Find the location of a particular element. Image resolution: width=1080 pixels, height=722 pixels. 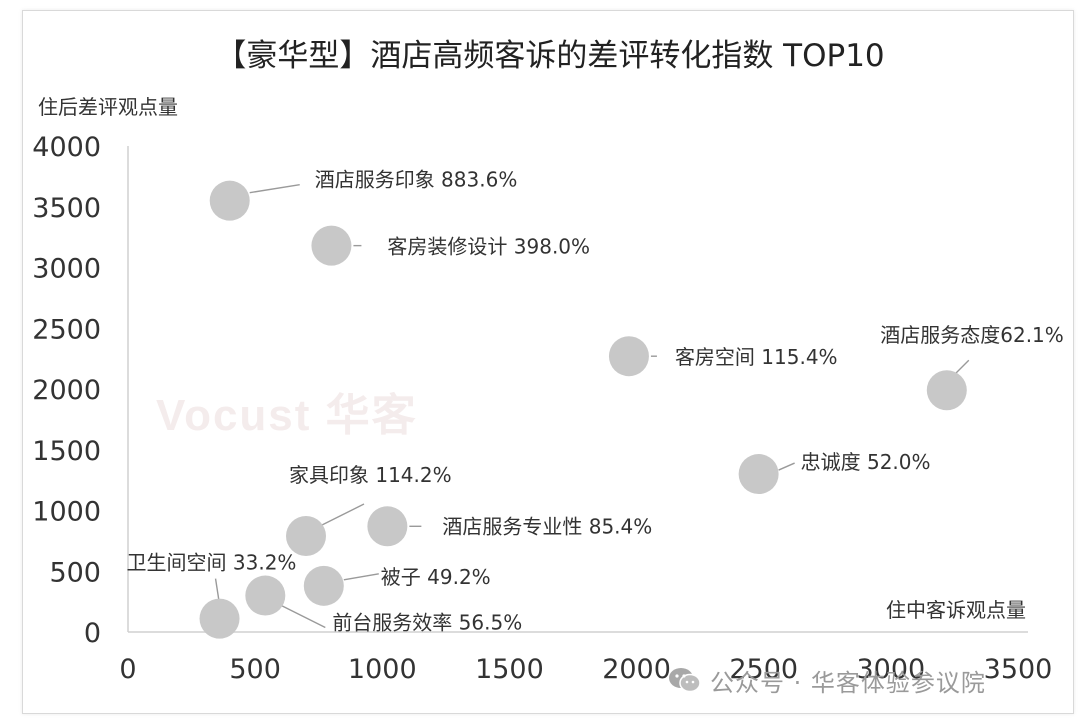

data-label: 卫生间空间 33.2% is located at coordinates (212, 563).